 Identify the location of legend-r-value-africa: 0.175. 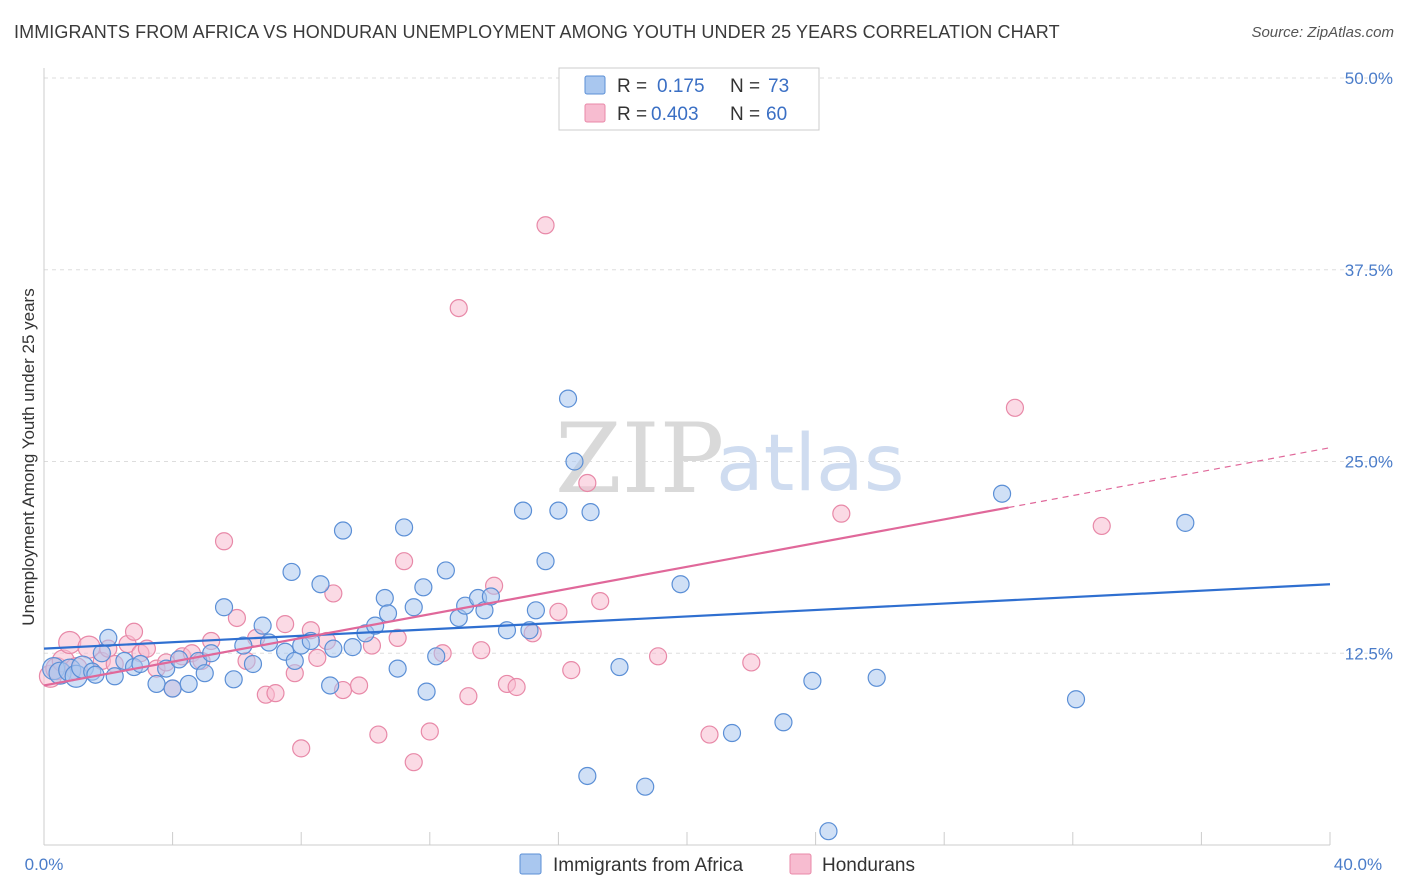
(681, 86).